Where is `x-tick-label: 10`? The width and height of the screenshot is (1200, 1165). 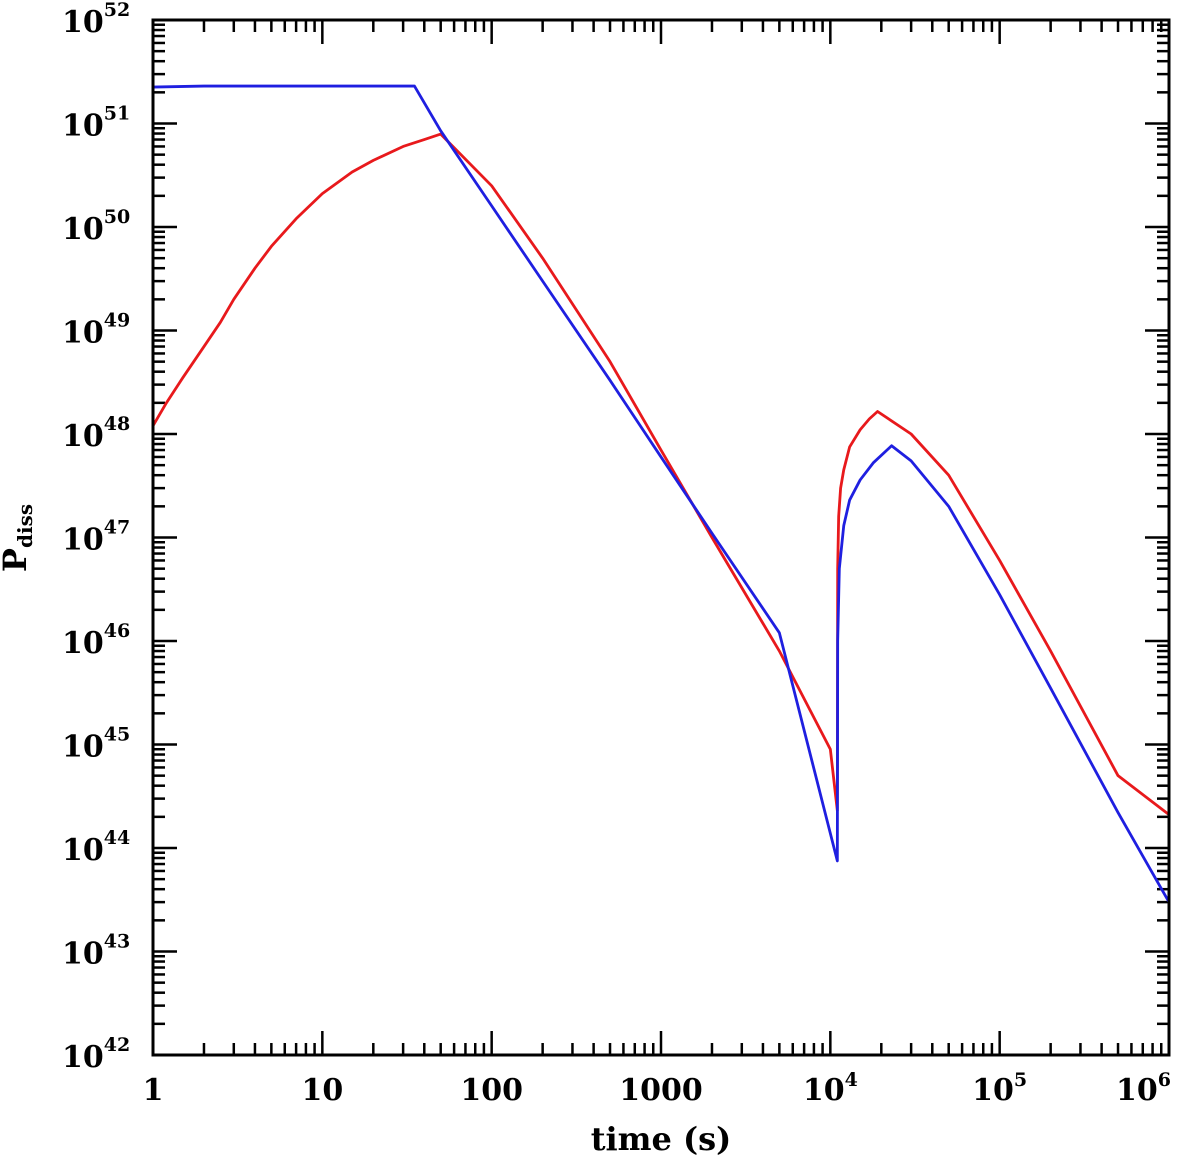
x-tick-label: 10 is located at coordinates (322, 1090).